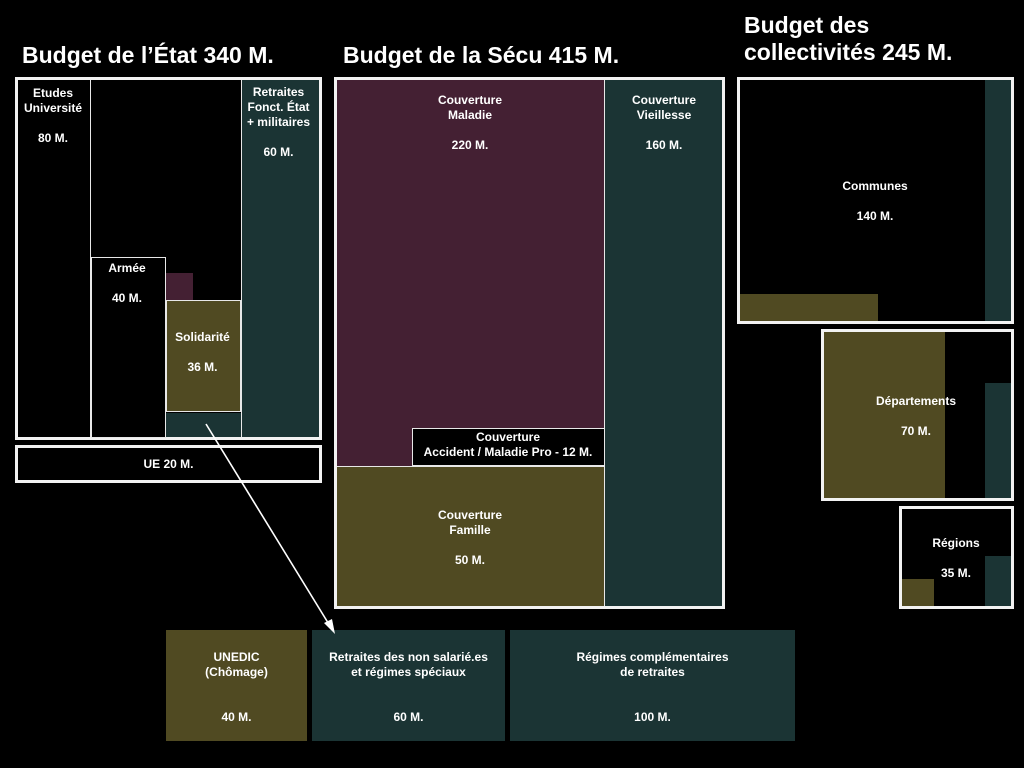 The image size is (1024, 768). Describe the element at coordinates (998, 440) in the screenshot. I see `departements-green-strip` at that location.